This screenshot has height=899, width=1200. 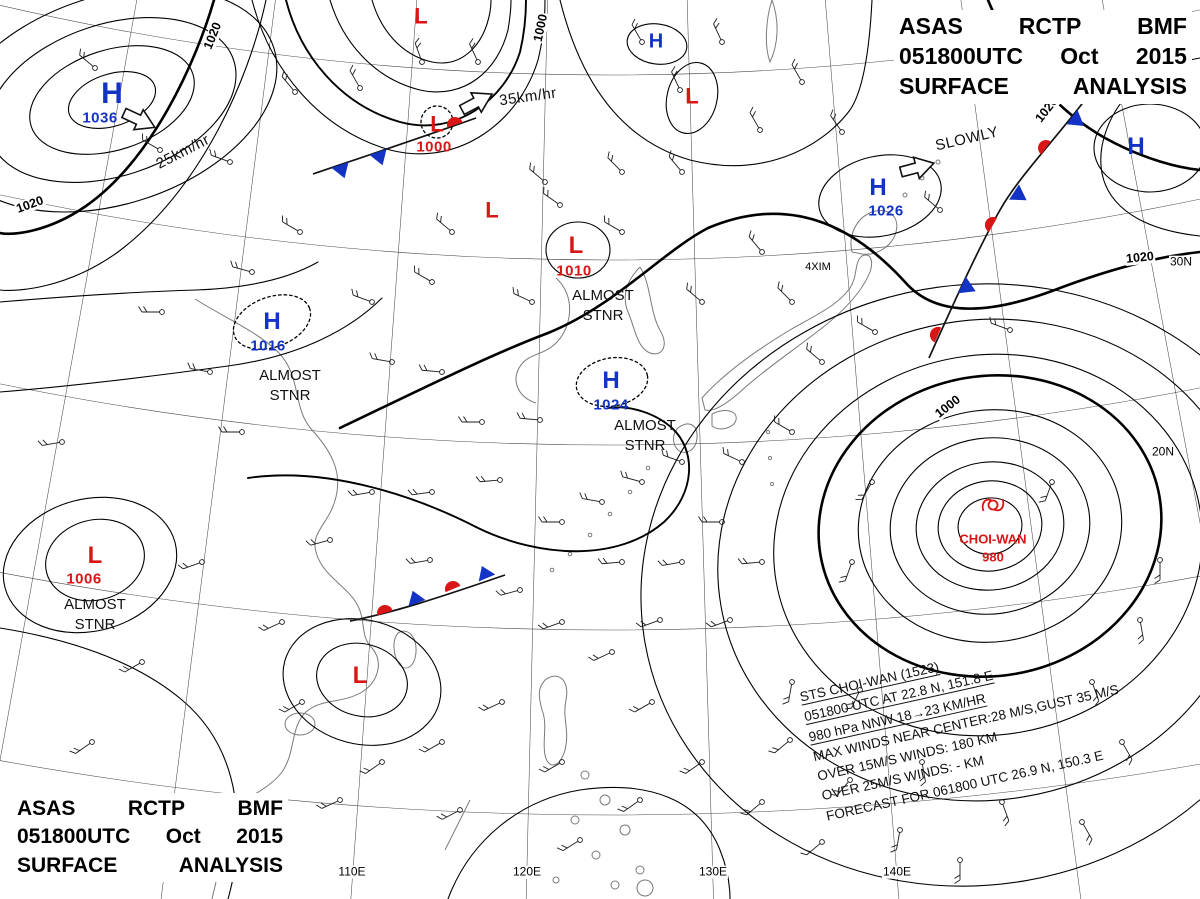 I want to click on pressure-value: 1024, so click(x=611, y=405).